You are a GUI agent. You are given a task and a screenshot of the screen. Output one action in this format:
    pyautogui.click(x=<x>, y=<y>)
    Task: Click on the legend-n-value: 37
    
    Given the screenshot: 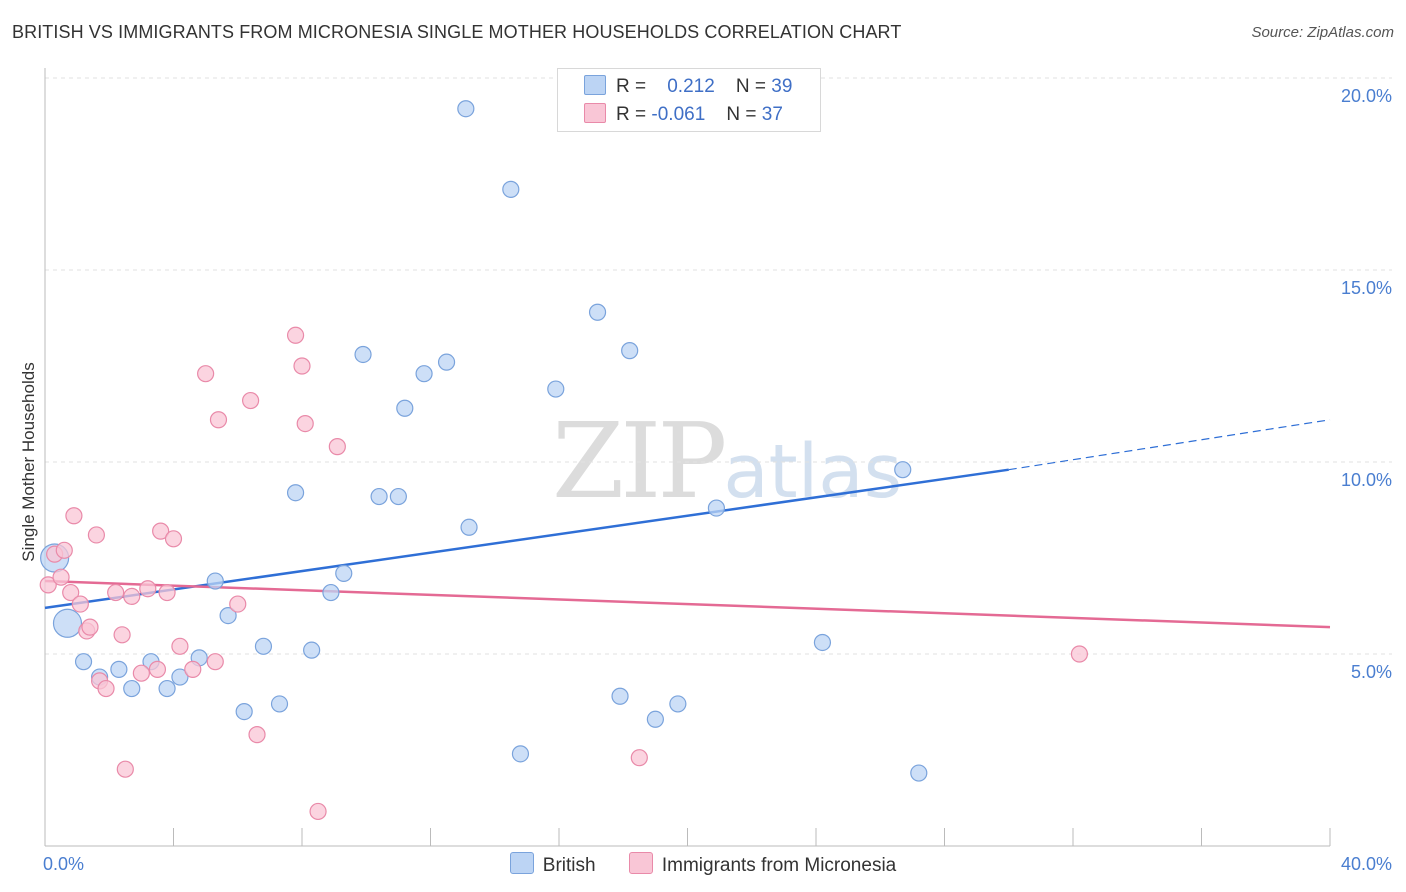 What is the action you would take?
    pyautogui.click(x=772, y=114)
    